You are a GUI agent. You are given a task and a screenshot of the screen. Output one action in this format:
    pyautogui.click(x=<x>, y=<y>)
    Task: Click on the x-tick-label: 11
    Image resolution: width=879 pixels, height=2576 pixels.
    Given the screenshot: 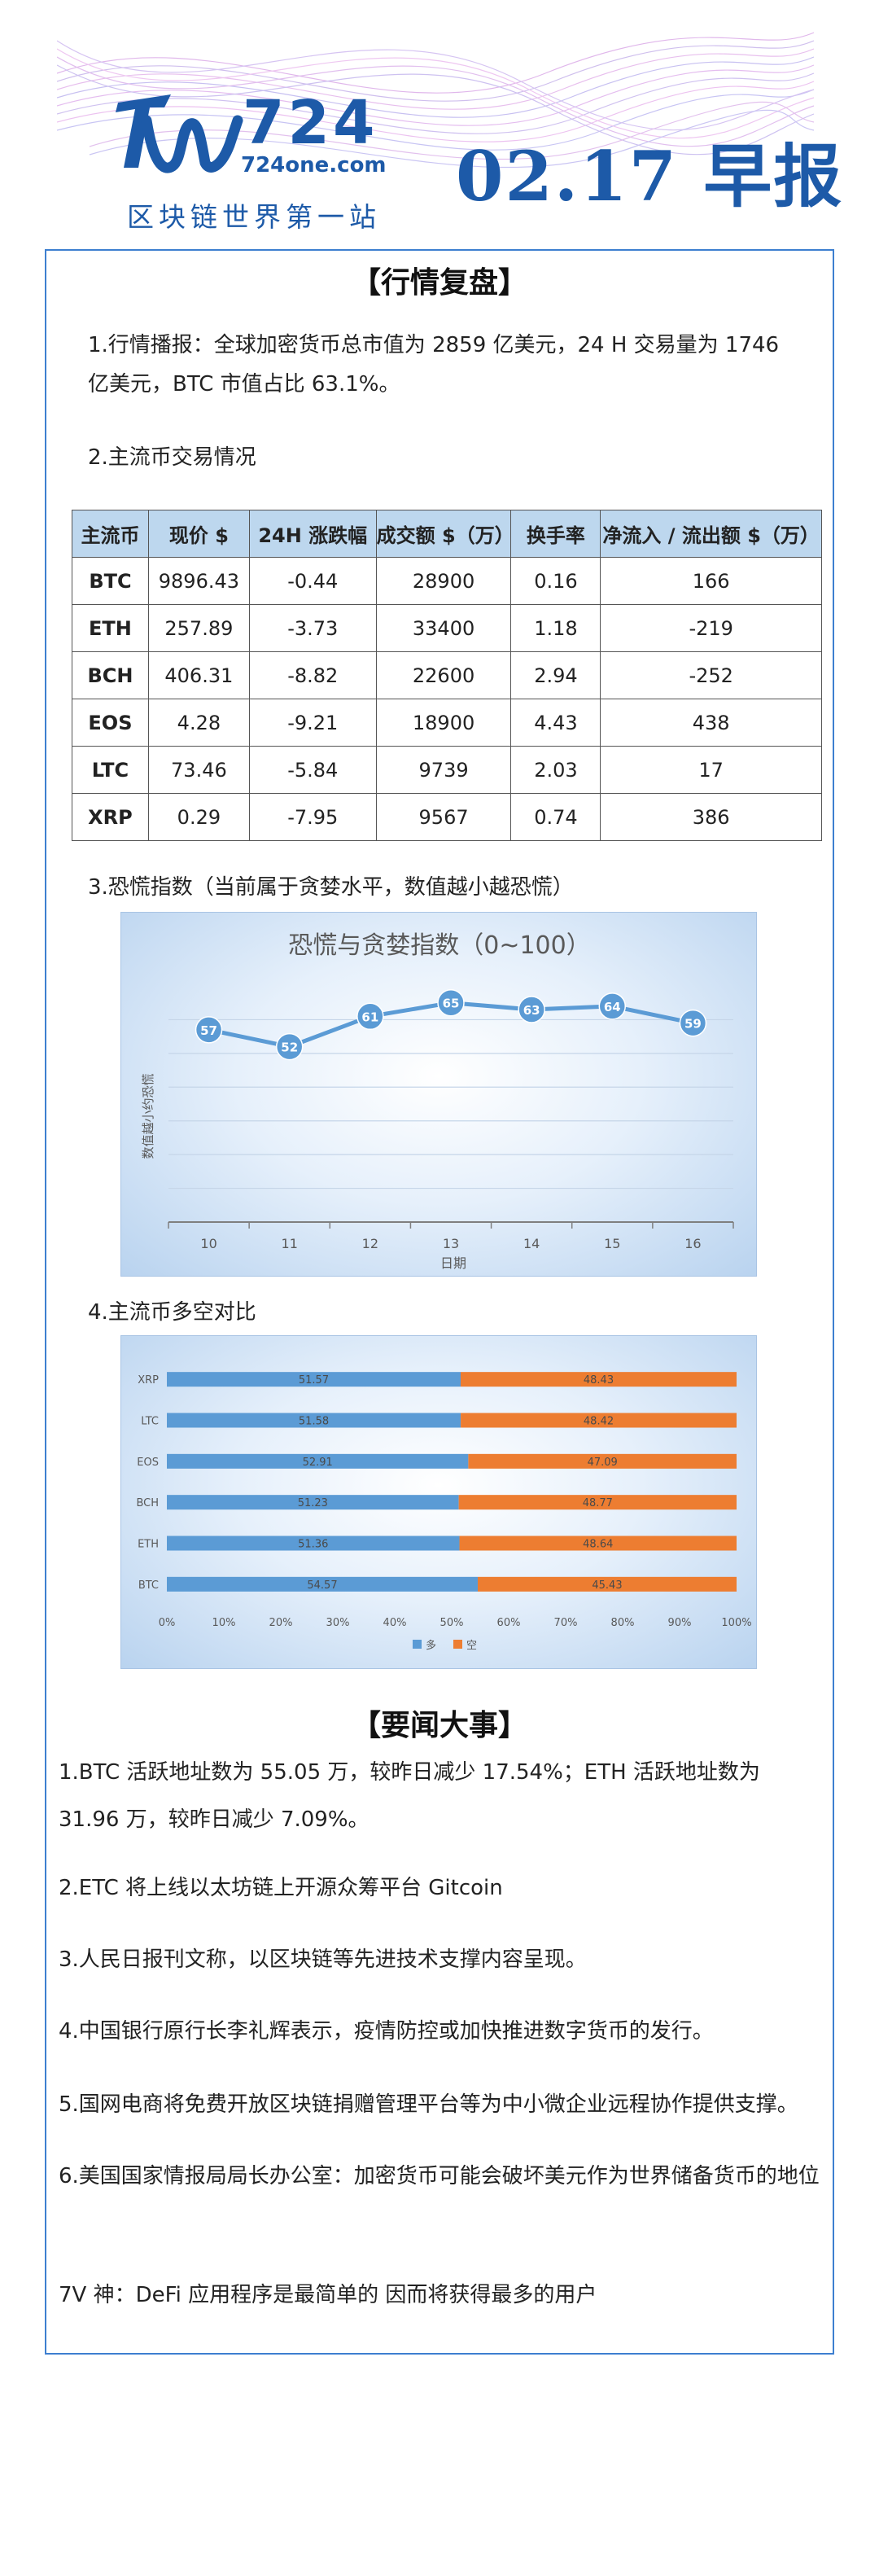 What is the action you would take?
    pyautogui.click(x=290, y=1243)
    